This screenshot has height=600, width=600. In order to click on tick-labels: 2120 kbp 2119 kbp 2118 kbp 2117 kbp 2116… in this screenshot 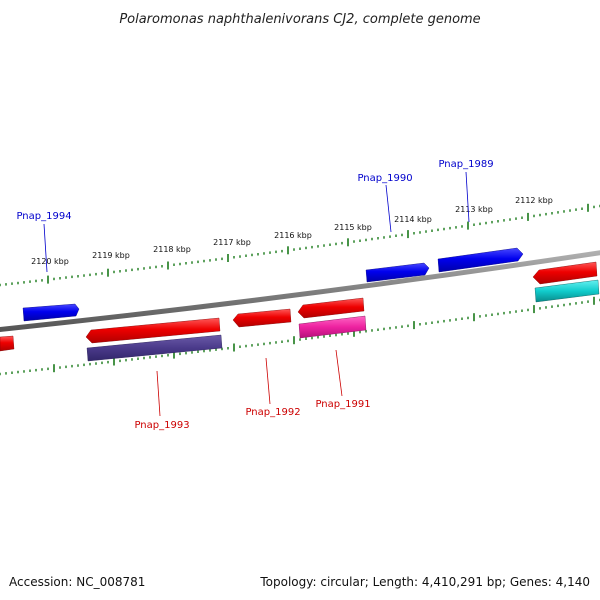, I will do `click(292, 231)`.